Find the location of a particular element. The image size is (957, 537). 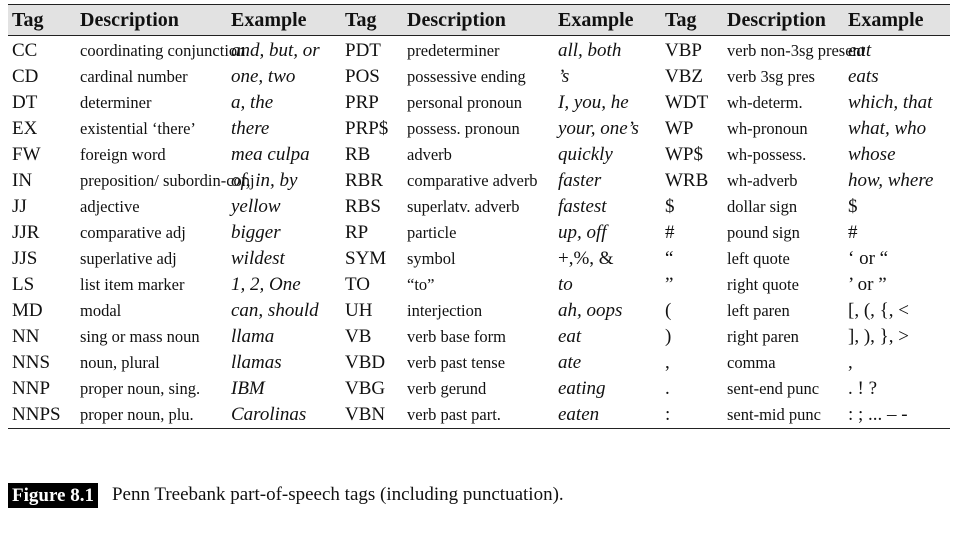

tag-cell: , is located at coordinates (667, 362).